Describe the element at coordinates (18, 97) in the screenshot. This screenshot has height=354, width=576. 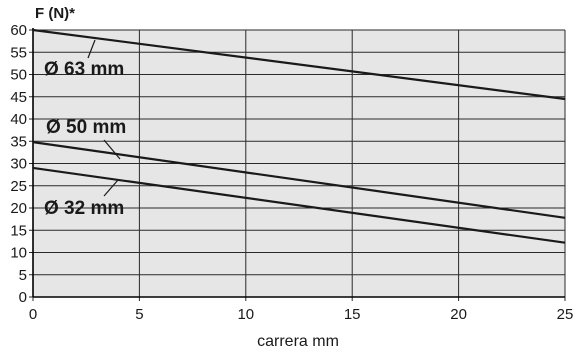
I see `y-tick-label: 45` at that location.